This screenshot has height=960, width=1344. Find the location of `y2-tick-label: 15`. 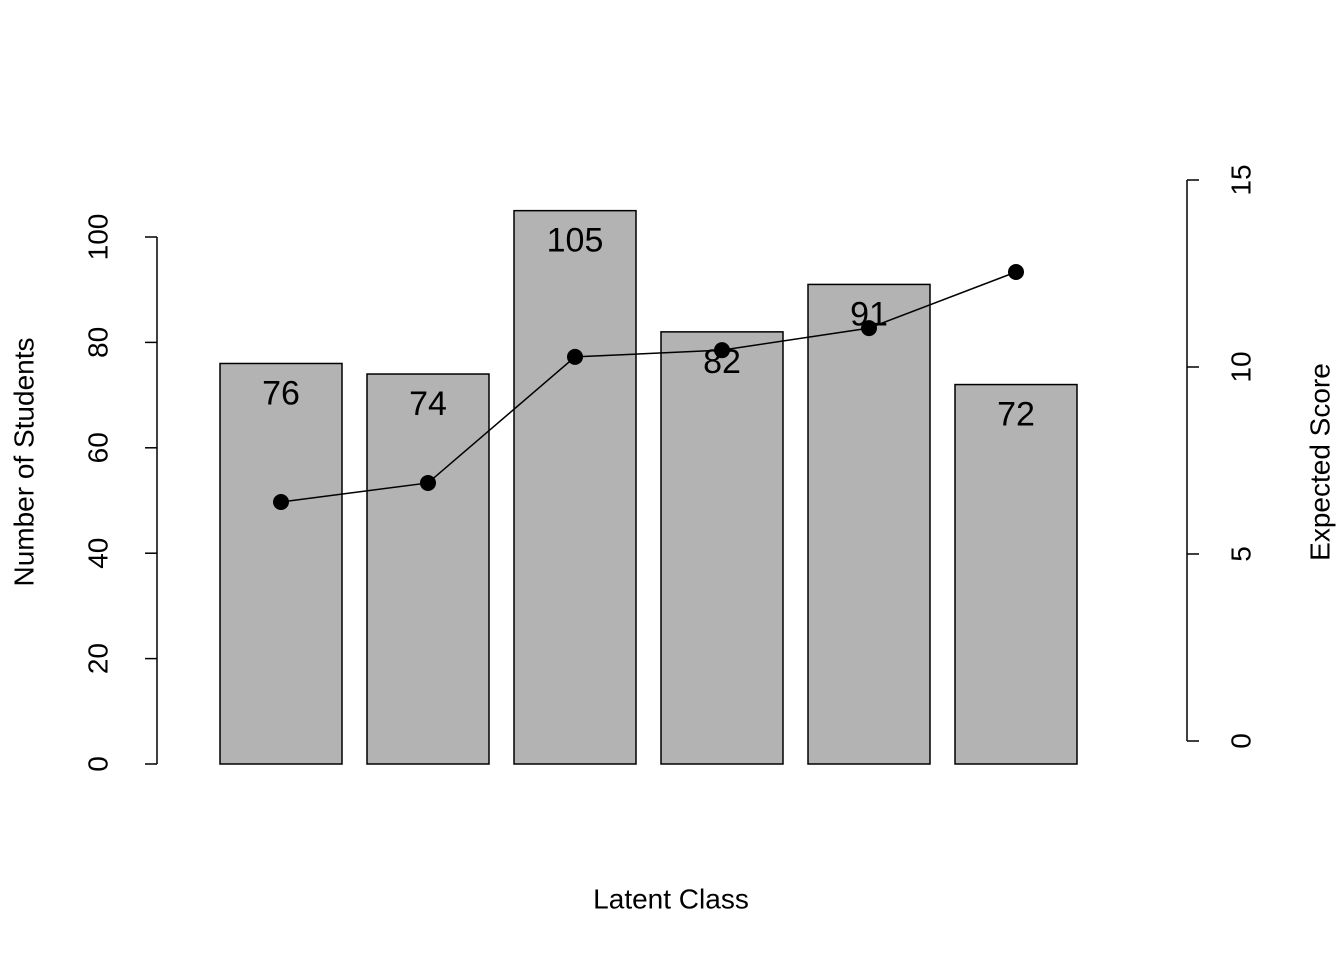

y2-tick-label: 15 is located at coordinates (1240, 179).